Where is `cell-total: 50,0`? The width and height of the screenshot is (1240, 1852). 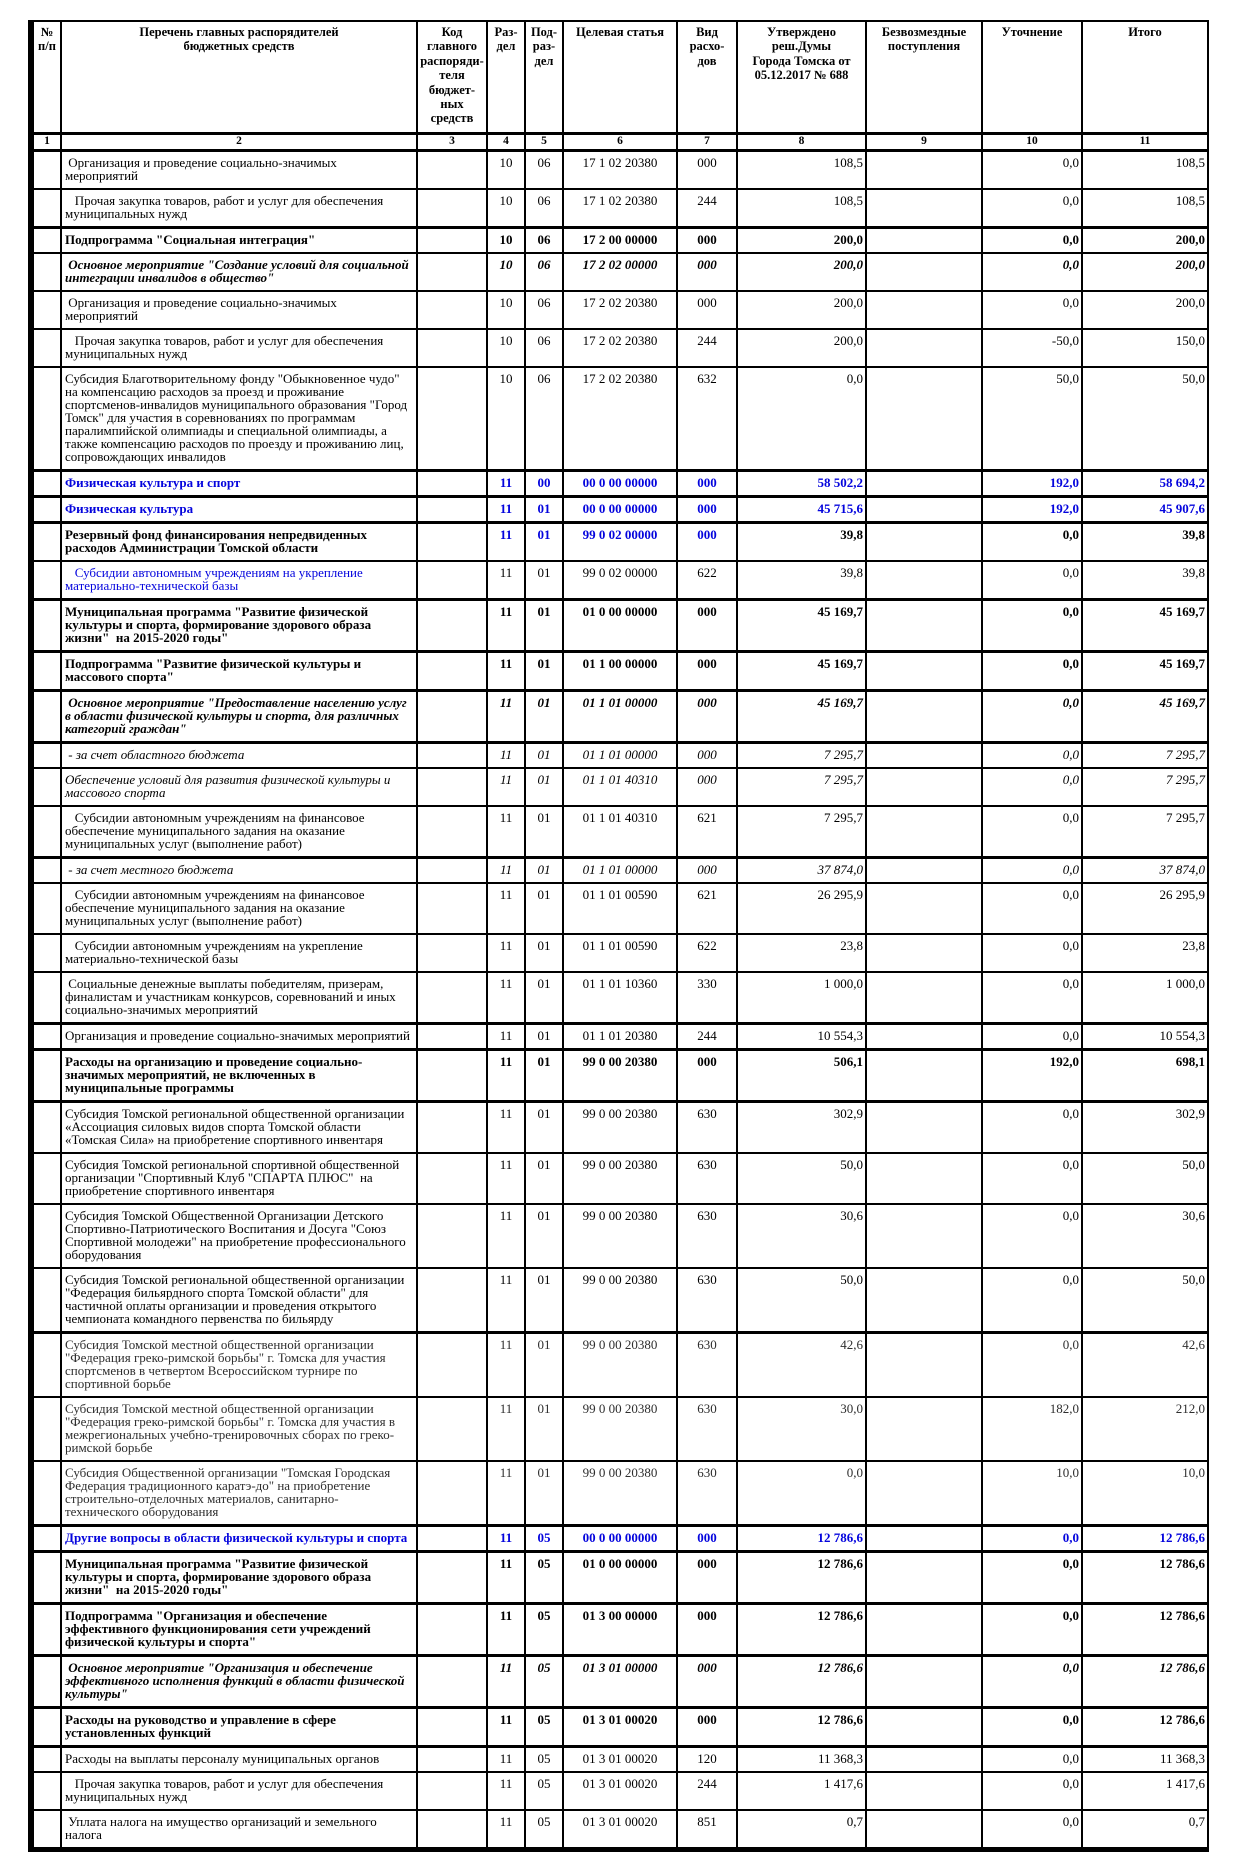
cell-total: 50,0 is located at coordinates (1145, 419).